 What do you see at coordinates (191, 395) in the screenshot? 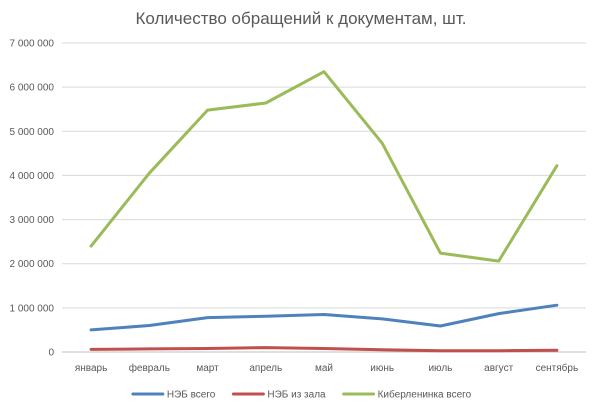
I see `legend-label: НЭБ всего` at bounding box center [191, 395].